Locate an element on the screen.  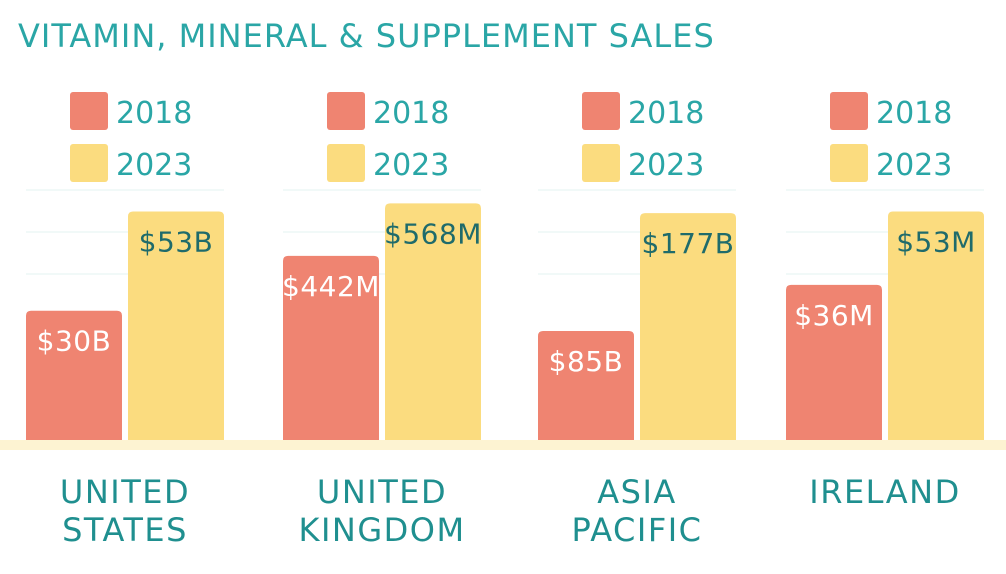
category-label: IRELAND is located at coordinates (884, 492).